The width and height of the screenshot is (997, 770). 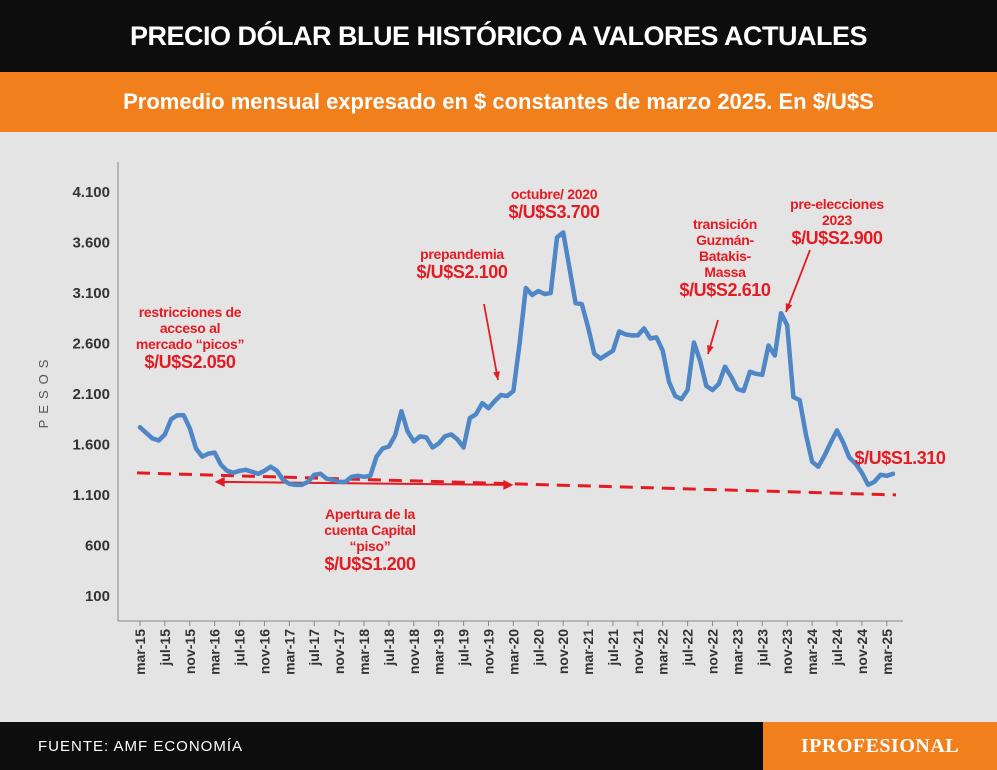 What do you see at coordinates (710, 349) in the screenshot?
I see `transicion-arrow-head` at bounding box center [710, 349].